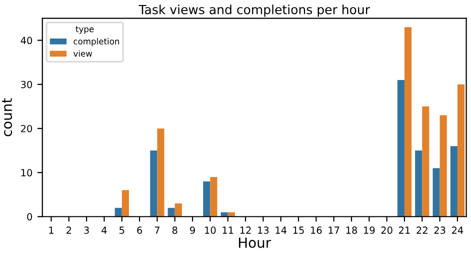 This screenshot has width=471, height=261. I want to click on x-tick-label: 5, so click(122, 230).